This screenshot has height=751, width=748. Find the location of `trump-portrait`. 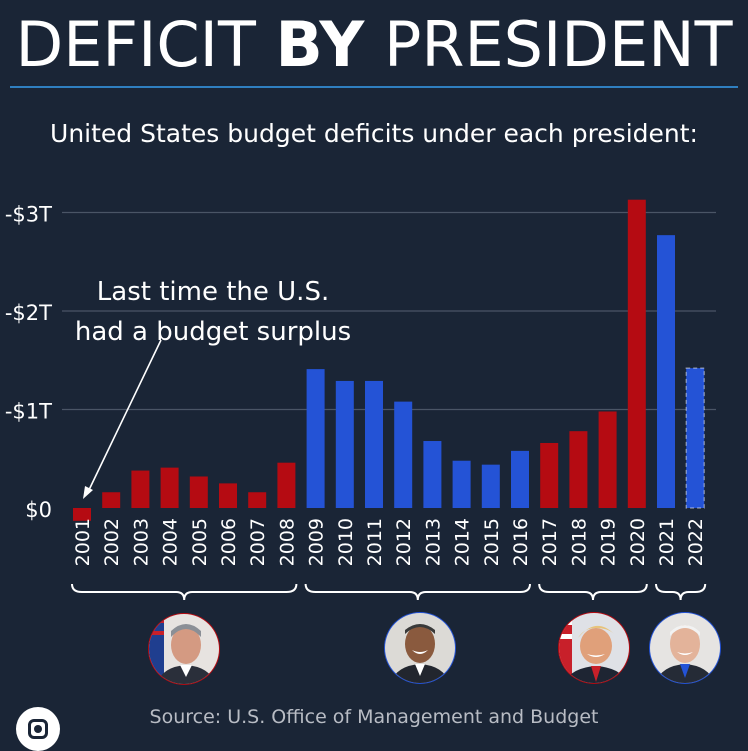

trump-portrait is located at coordinates (594, 648).